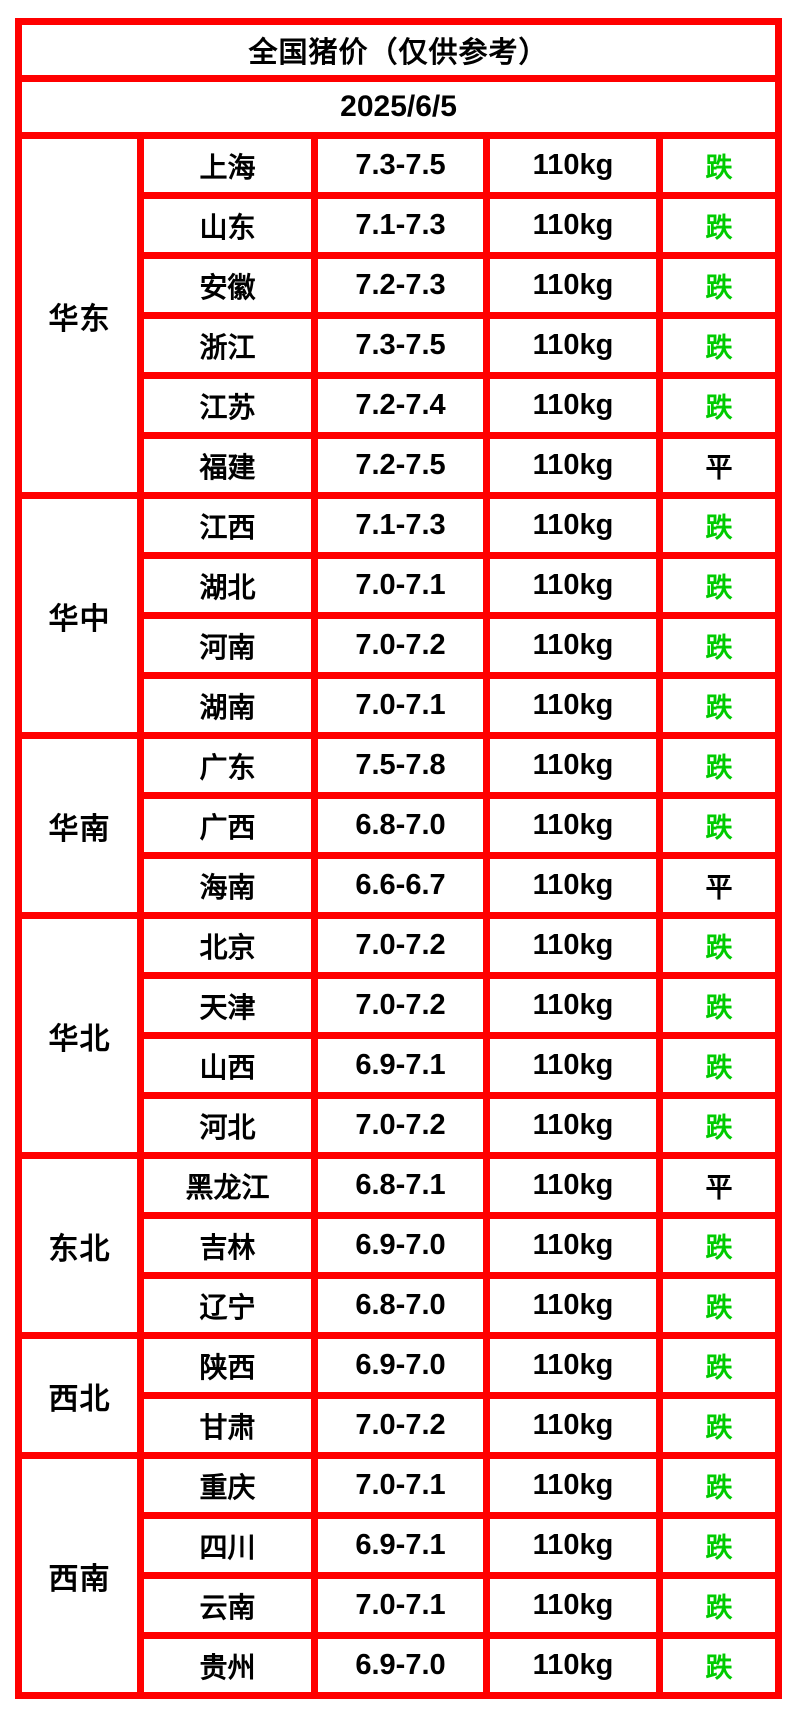 The image size is (786, 1712). I want to click on province-cell: 上海, so click(227, 165).